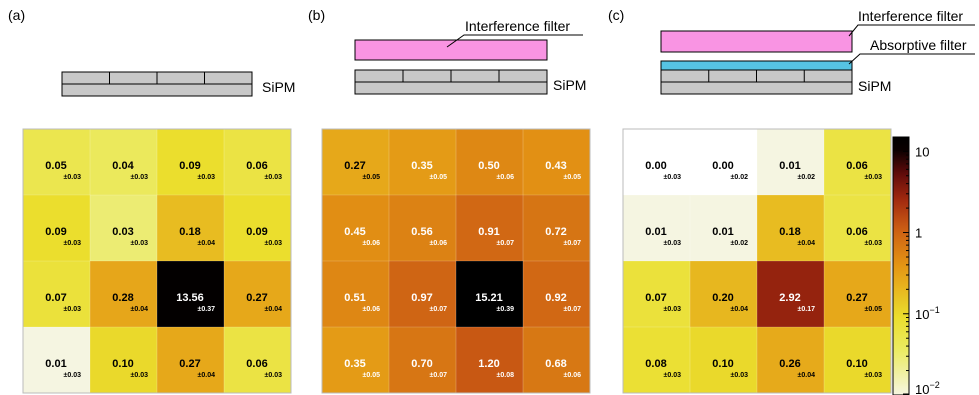 The width and height of the screenshot is (979, 395). I want to click on cell-value: 13.56, so click(190, 298).